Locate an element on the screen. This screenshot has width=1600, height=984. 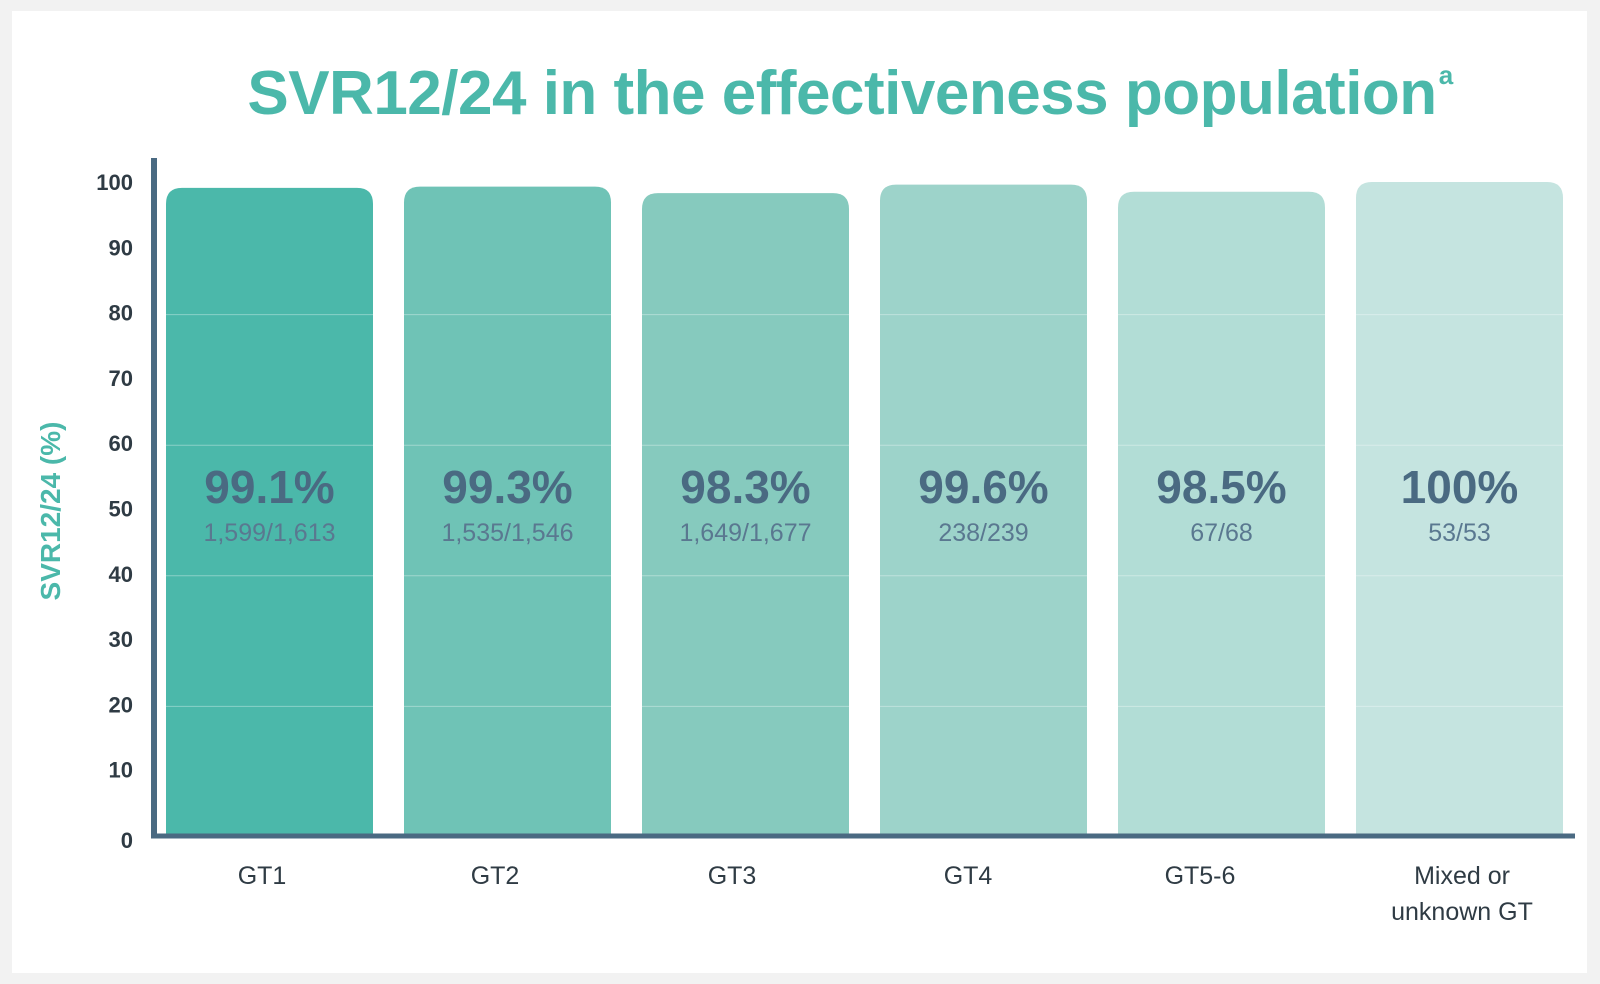
y-axis-label: SVR12/24 (%) is located at coordinates (50, 511).